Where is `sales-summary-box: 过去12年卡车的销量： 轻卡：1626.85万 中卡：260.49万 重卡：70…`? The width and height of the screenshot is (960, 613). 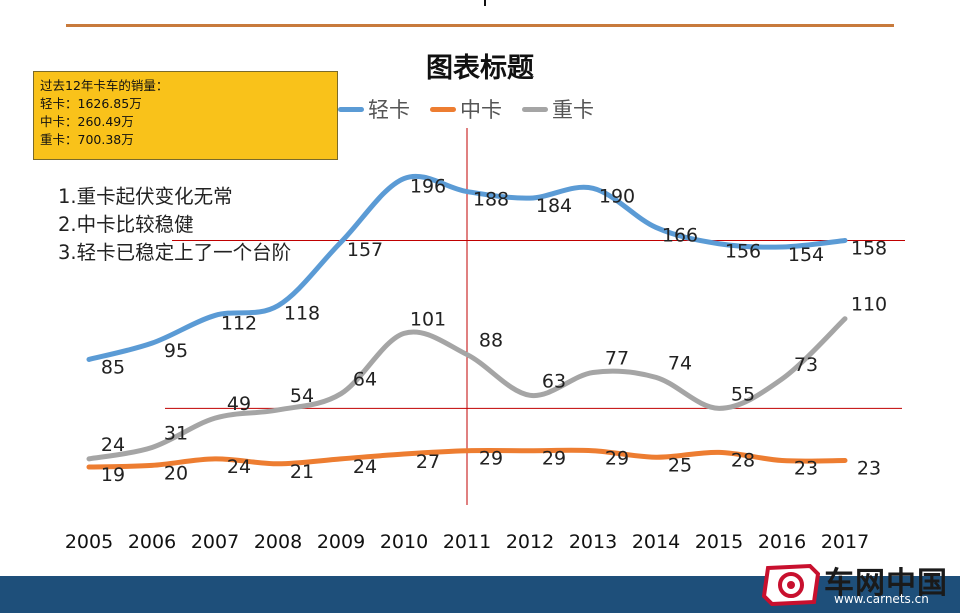 sales-summary-box: 过去12年卡车的销量： 轻卡：1626.85万 中卡：260.49万 重卡：70… is located at coordinates (185, 115).